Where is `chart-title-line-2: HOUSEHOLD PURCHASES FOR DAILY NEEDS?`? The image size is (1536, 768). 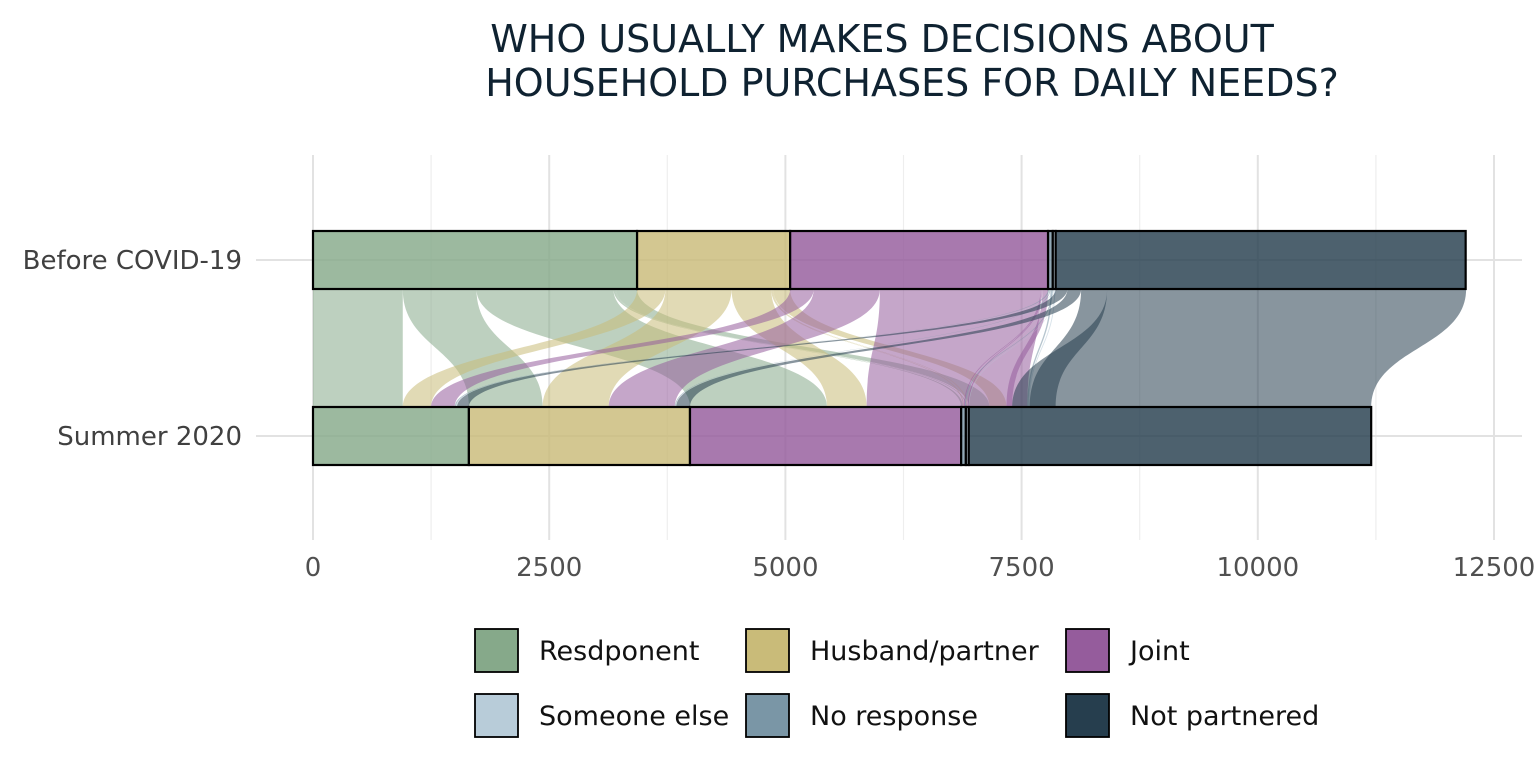
chart-title-line-2: HOUSEHOLD PURCHASES FOR DAILY NEEDS? is located at coordinates (912, 83).